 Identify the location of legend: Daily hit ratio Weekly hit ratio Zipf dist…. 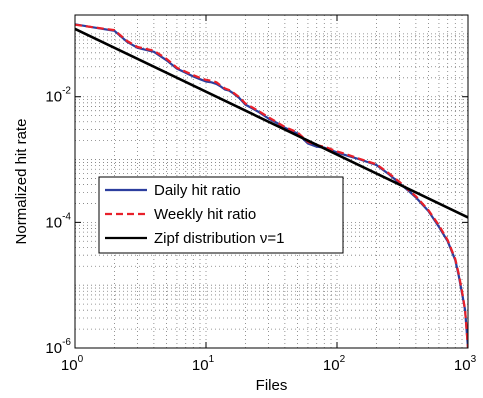
(221, 215).